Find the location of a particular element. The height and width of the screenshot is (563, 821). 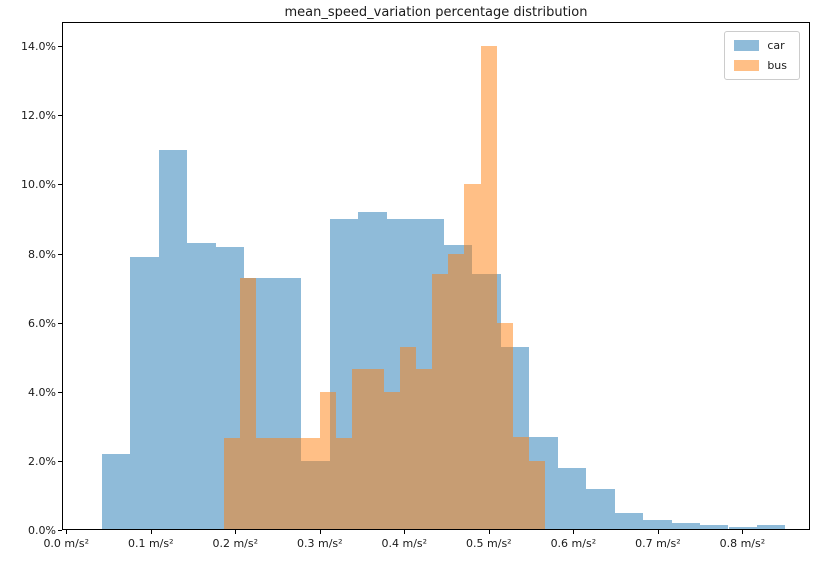

legend: car bus is located at coordinates (762, 55).